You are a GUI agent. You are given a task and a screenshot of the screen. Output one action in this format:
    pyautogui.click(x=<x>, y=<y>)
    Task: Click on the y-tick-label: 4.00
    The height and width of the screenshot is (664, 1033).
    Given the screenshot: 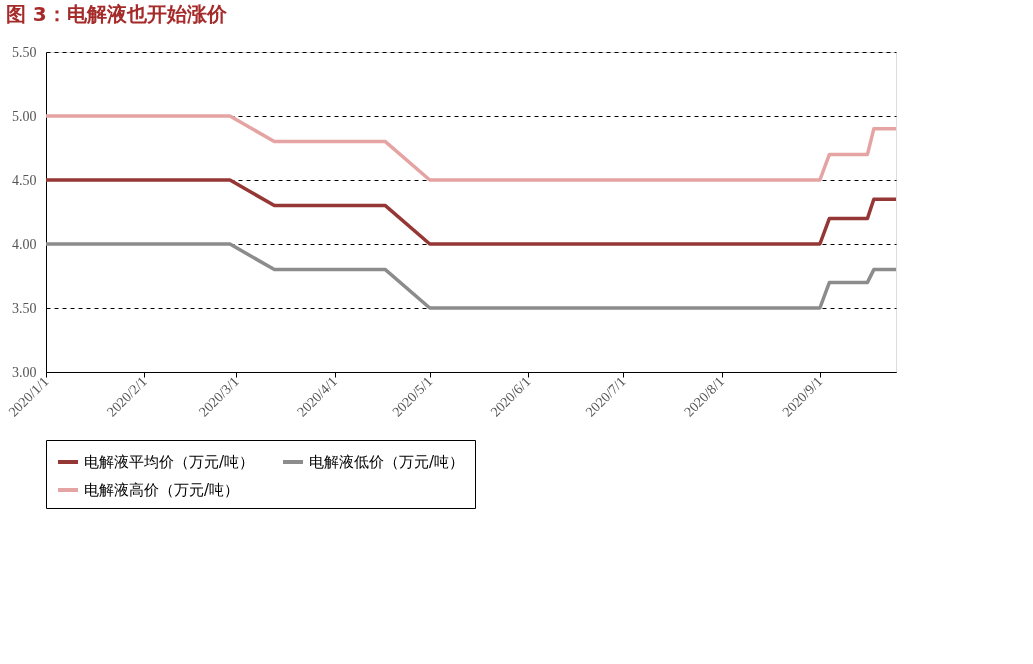 What is the action you would take?
    pyautogui.click(x=24, y=244)
    